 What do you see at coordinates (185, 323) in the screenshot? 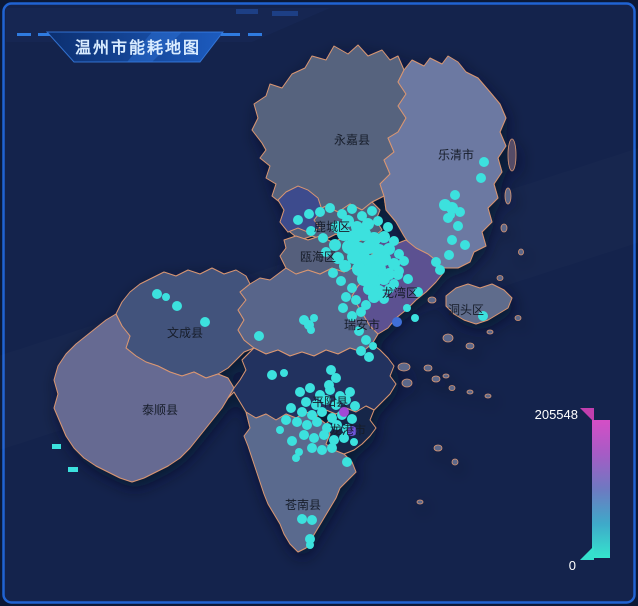
I see `region-wencheng` at bounding box center [185, 323].